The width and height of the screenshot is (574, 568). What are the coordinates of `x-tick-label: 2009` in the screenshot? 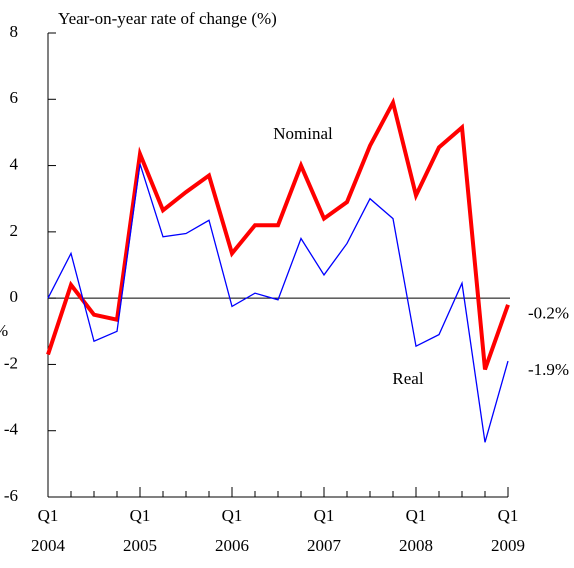 It's located at (508, 545).